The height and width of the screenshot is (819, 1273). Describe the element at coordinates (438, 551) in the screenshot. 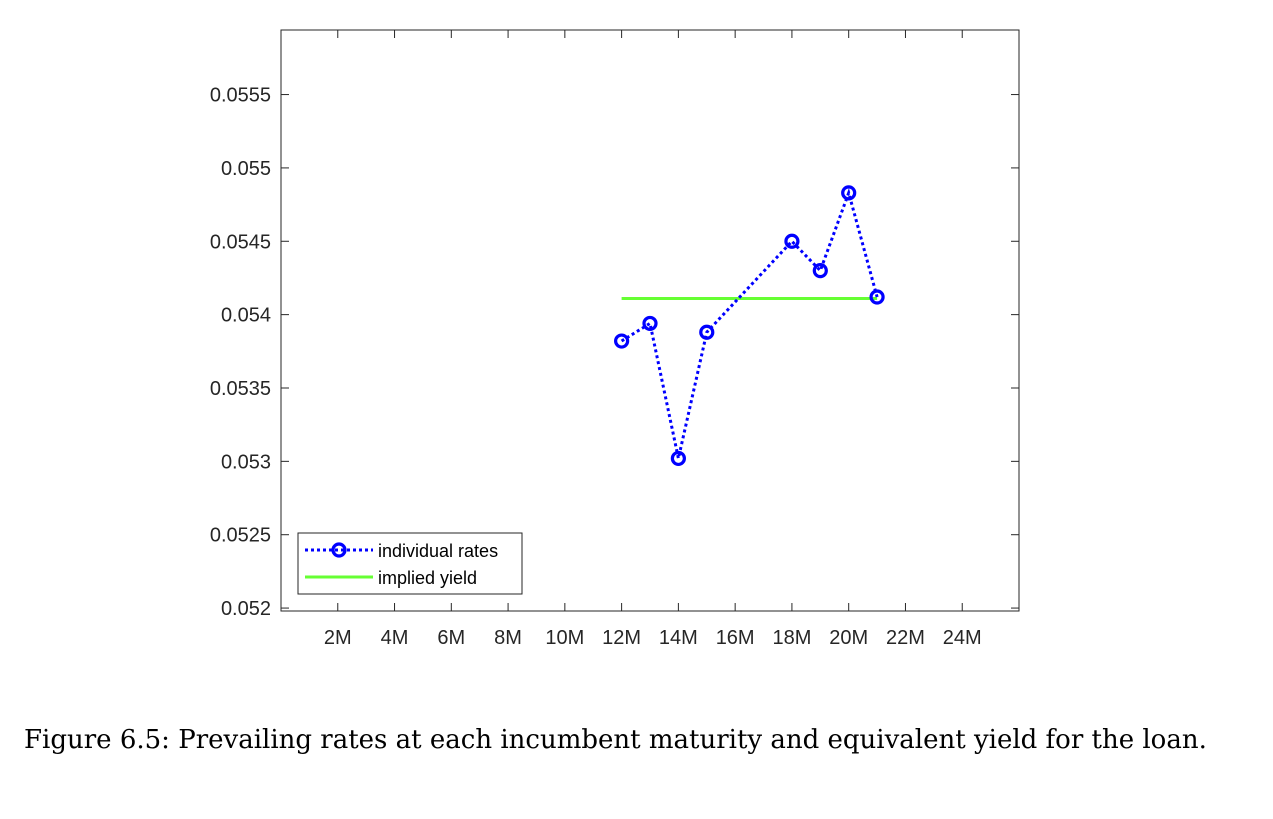

I see `legend-label-individual-rates: individual rates` at that location.